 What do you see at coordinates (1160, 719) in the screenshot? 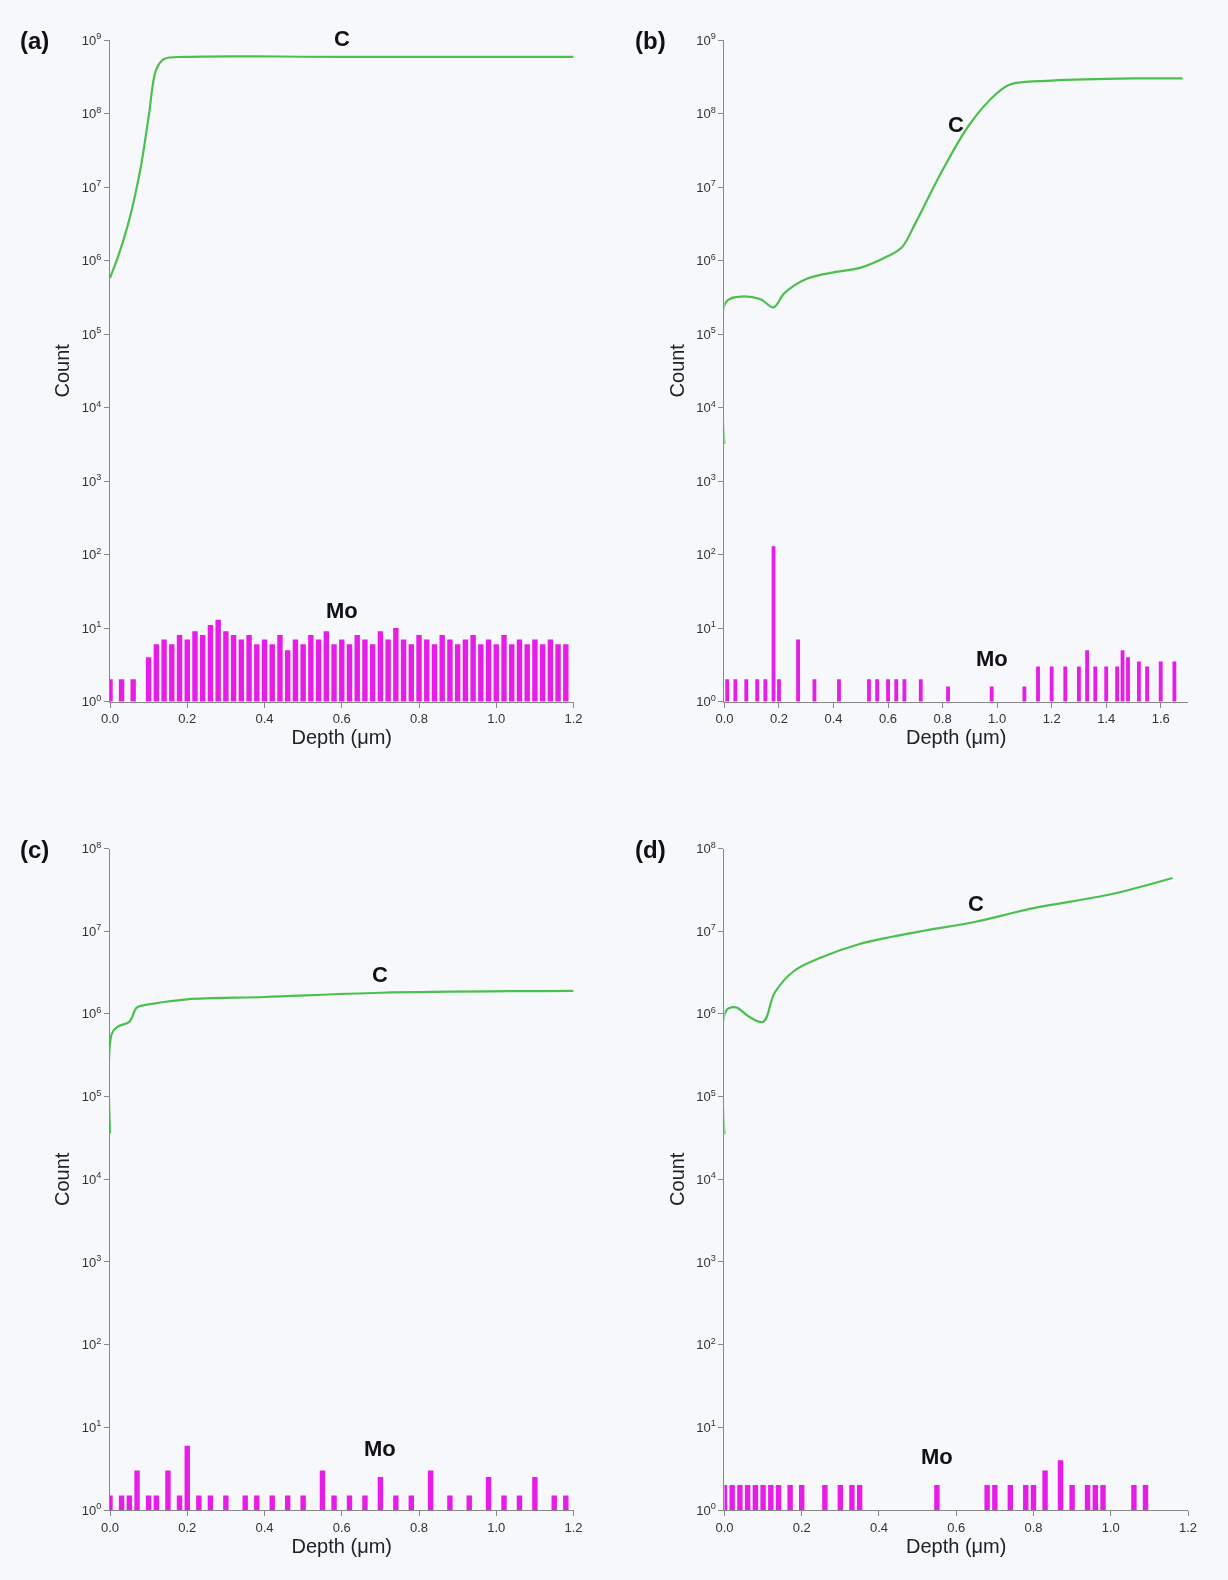
I see `x-tick-label: 1.6` at bounding box center [1160, 719].